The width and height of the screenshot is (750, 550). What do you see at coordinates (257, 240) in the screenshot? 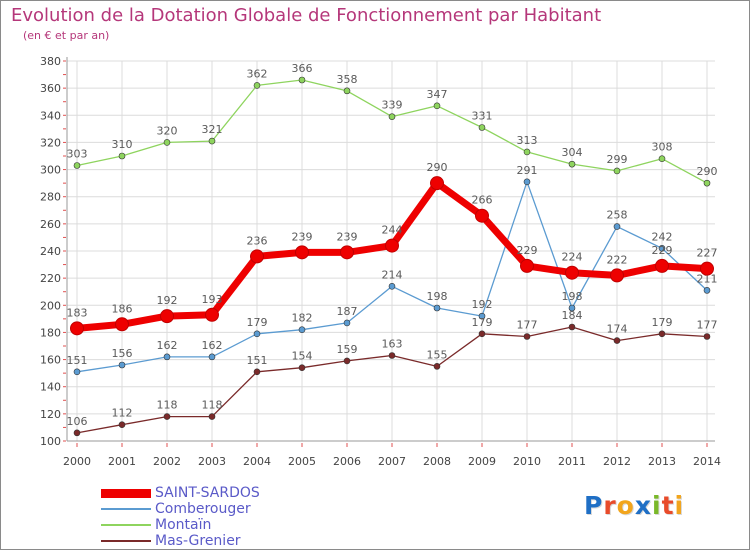
I see `data-label-saint-sardos: 236` at bounding box center [257, 240].